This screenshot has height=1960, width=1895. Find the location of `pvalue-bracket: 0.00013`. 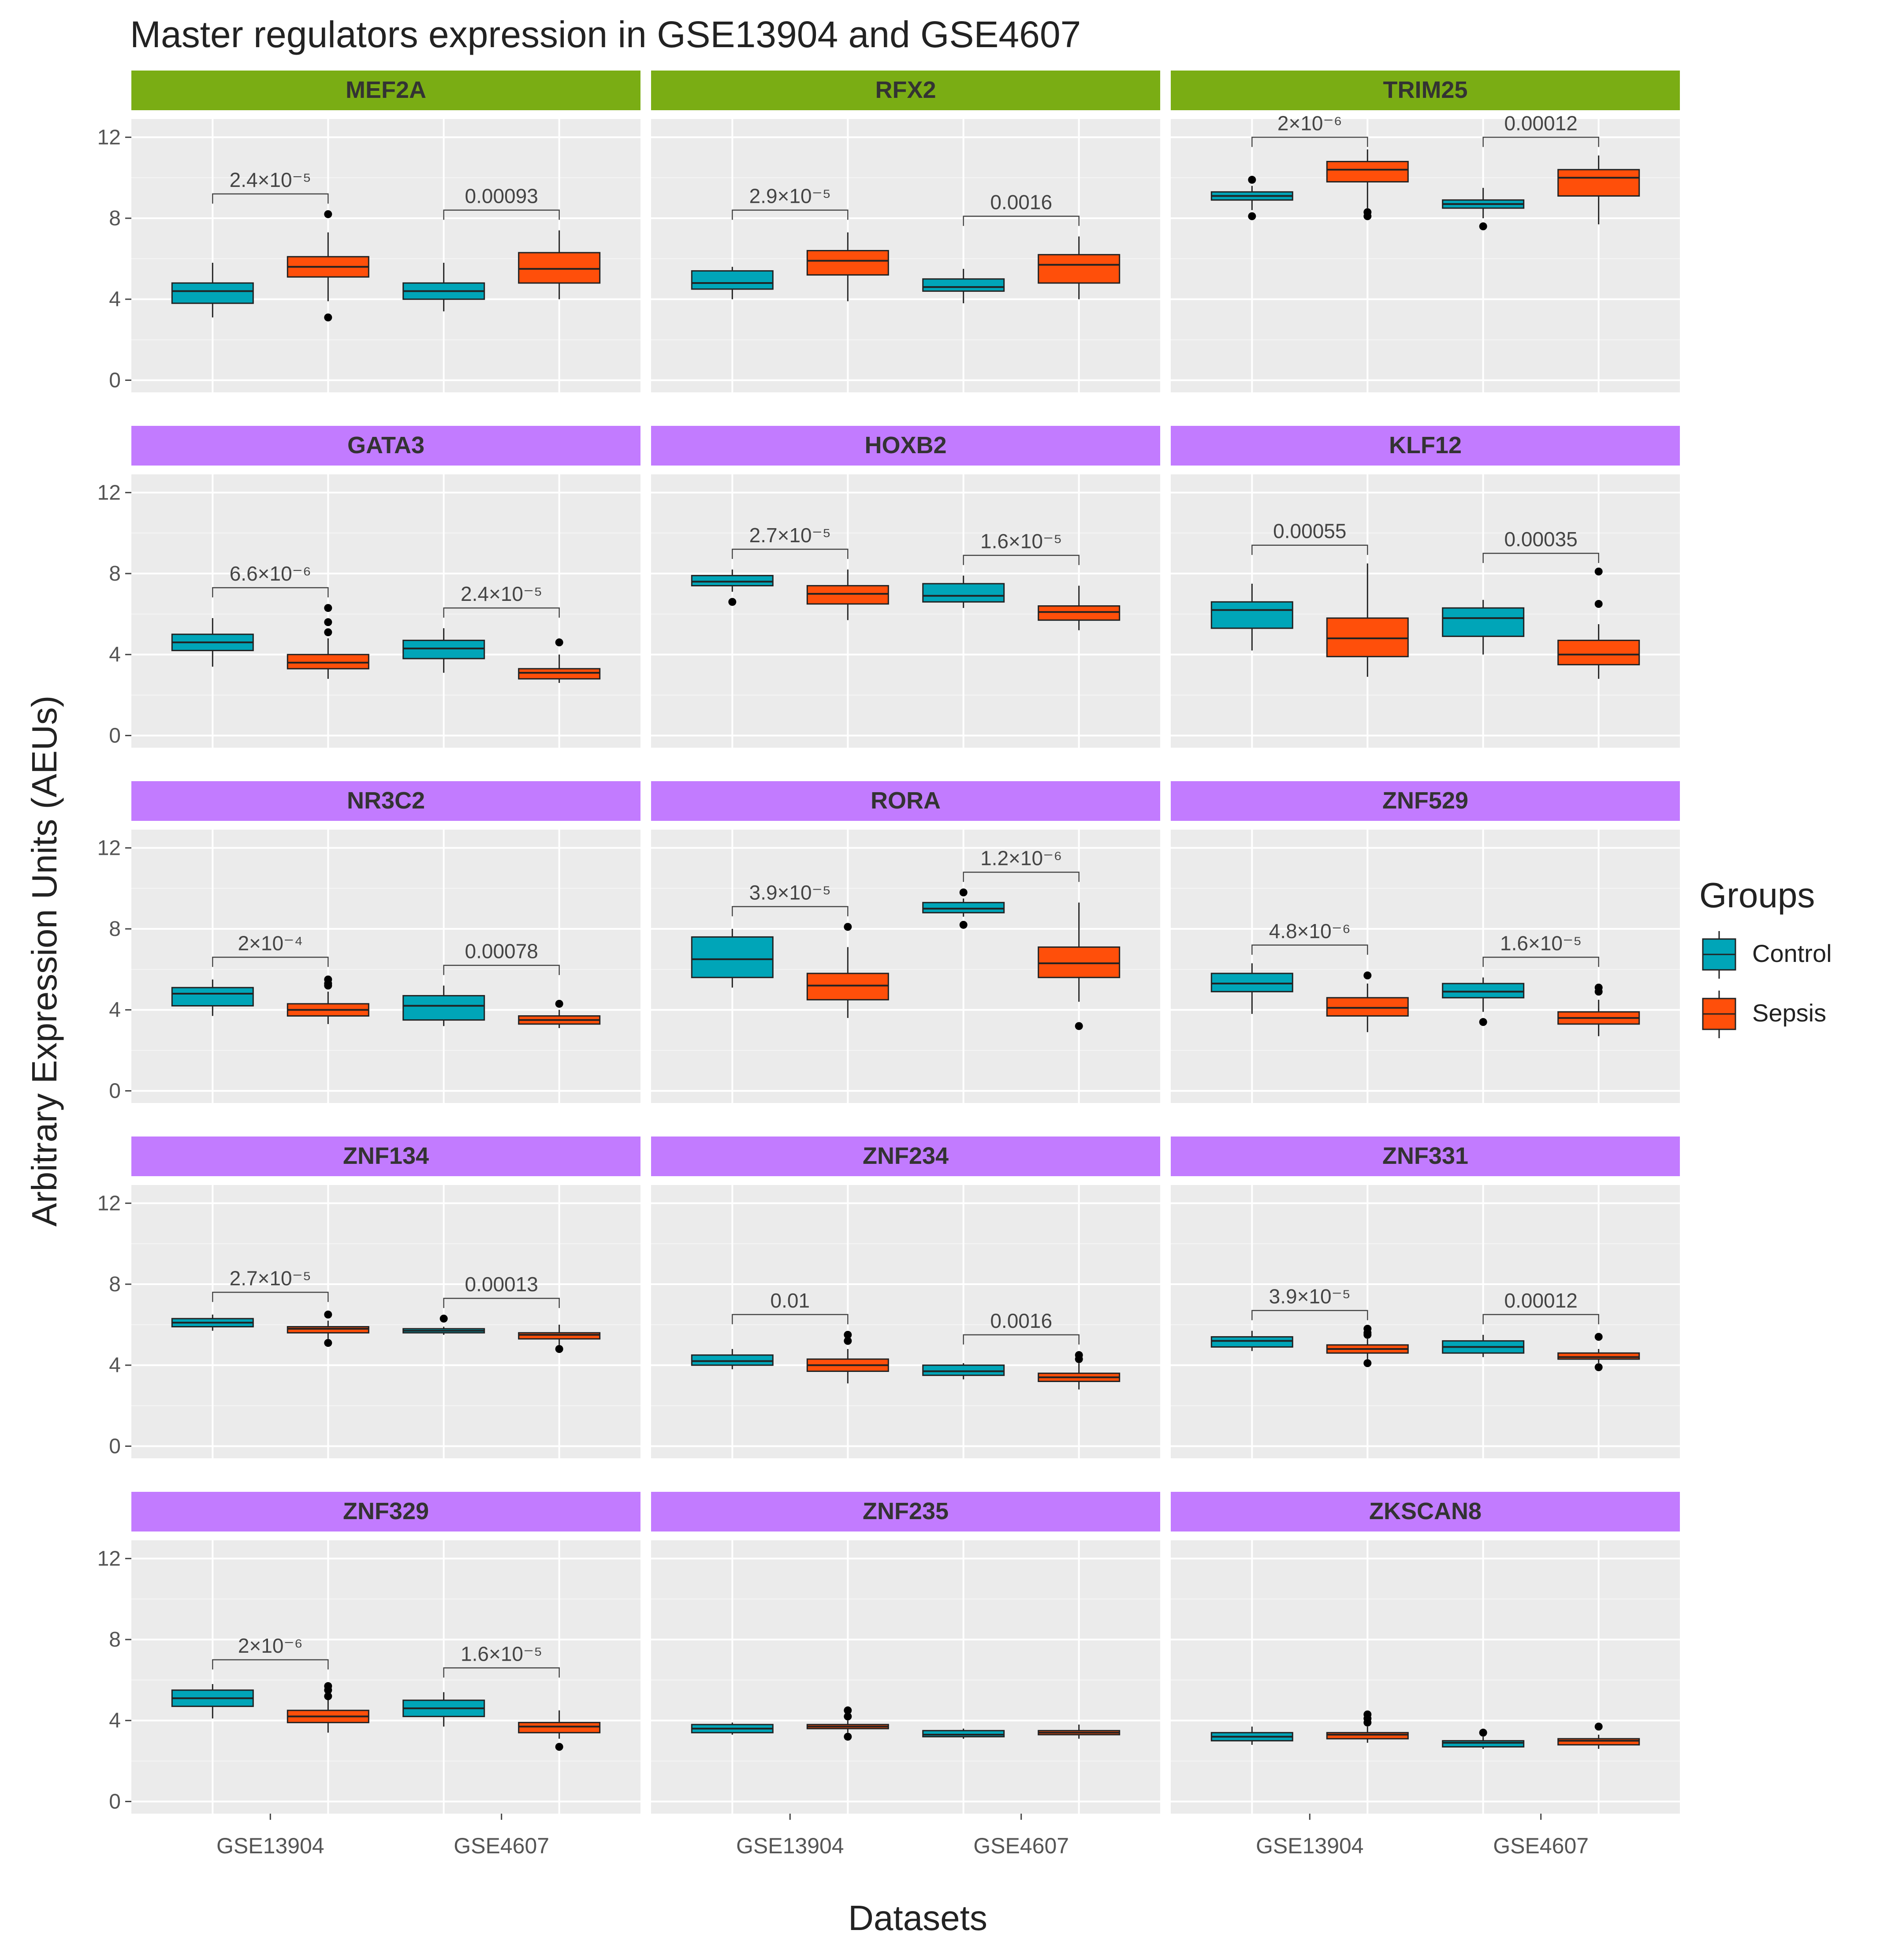

pvalue-bracket: 0.00013 is located at coordinates (501, 1290).